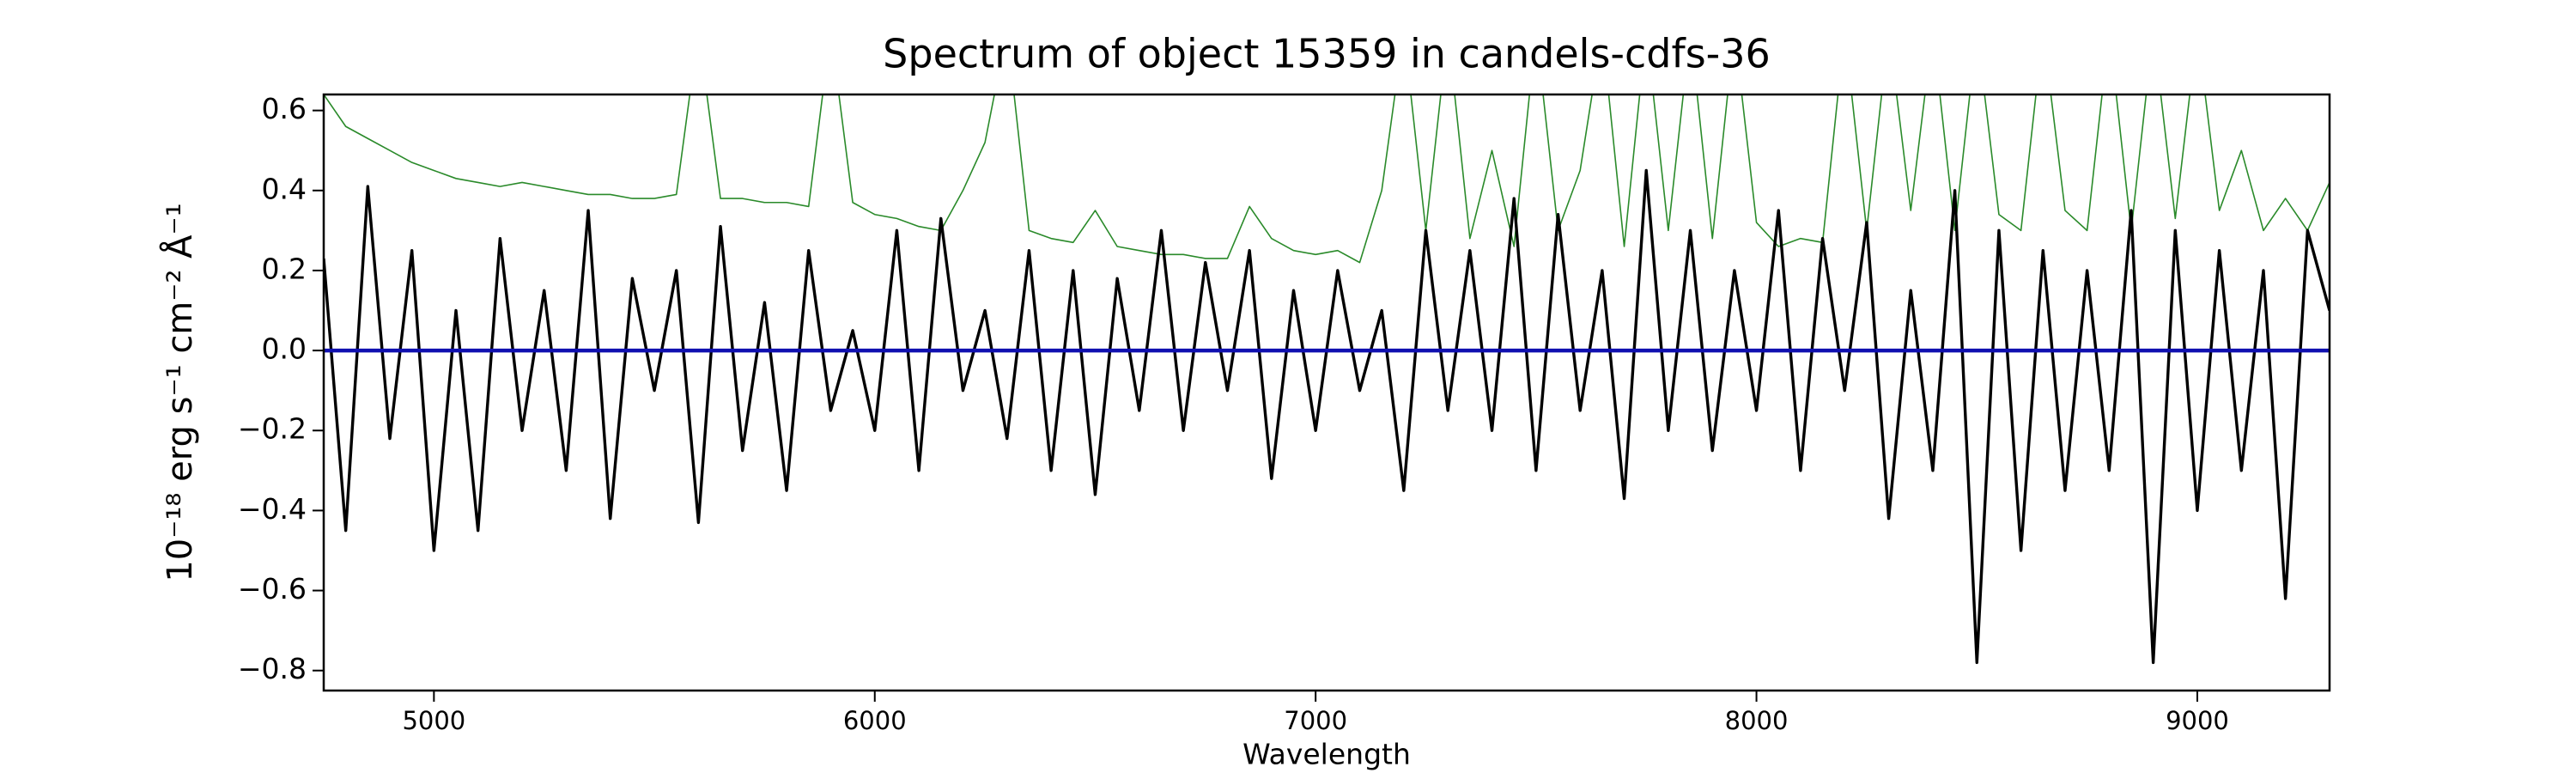 Image resolution: width=2576 pixels, height=773 pixels. What do you see at coordinates (180, 392) in the screenshot?
I see `y-axis-label: 10⁻¹⁸ erg s⁻¹ cm⁻² Å⁻¹` at bounding box center [180, 392].